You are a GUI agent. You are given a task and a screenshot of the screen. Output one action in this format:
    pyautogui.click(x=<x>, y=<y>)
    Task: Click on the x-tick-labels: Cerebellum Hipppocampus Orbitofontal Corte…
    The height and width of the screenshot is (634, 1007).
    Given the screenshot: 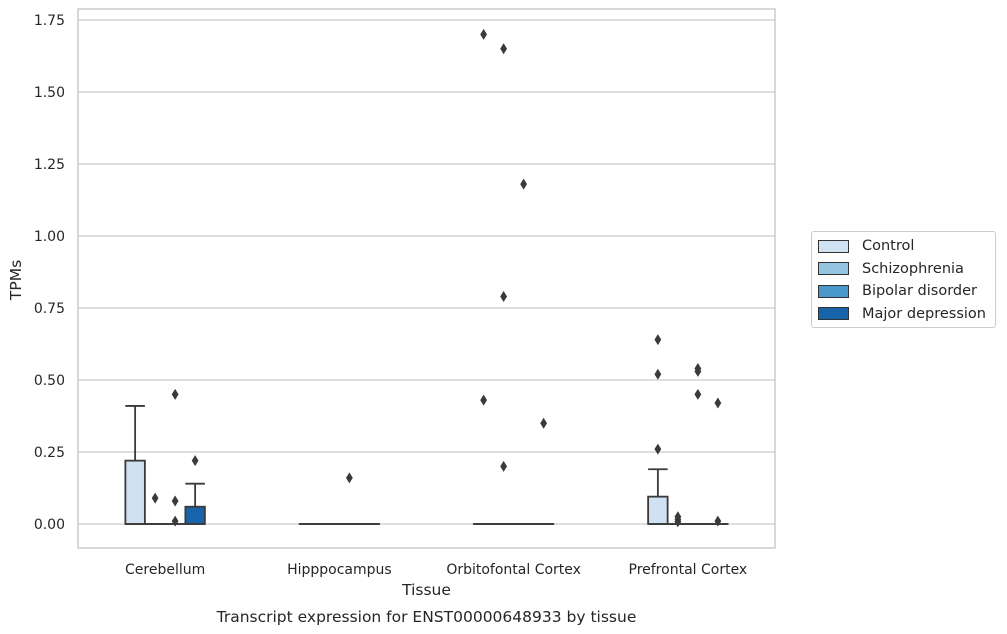 What is the action you would take?
    pyautogui.click(x=436, y=570)
    